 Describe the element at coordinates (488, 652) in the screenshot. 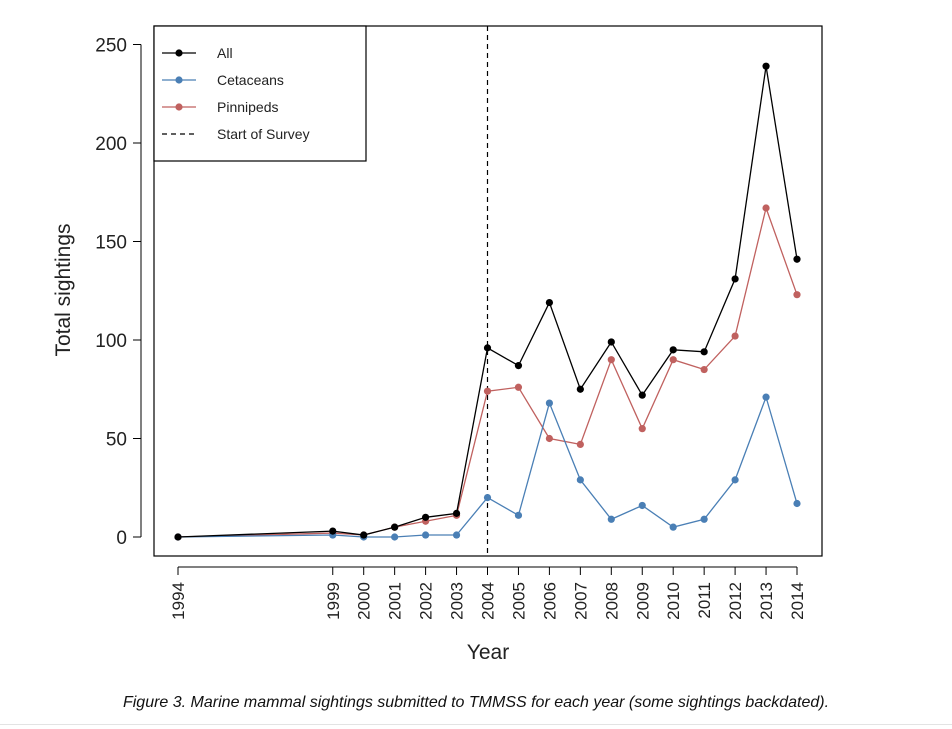

I see `x-axis-label: Year` at that location.